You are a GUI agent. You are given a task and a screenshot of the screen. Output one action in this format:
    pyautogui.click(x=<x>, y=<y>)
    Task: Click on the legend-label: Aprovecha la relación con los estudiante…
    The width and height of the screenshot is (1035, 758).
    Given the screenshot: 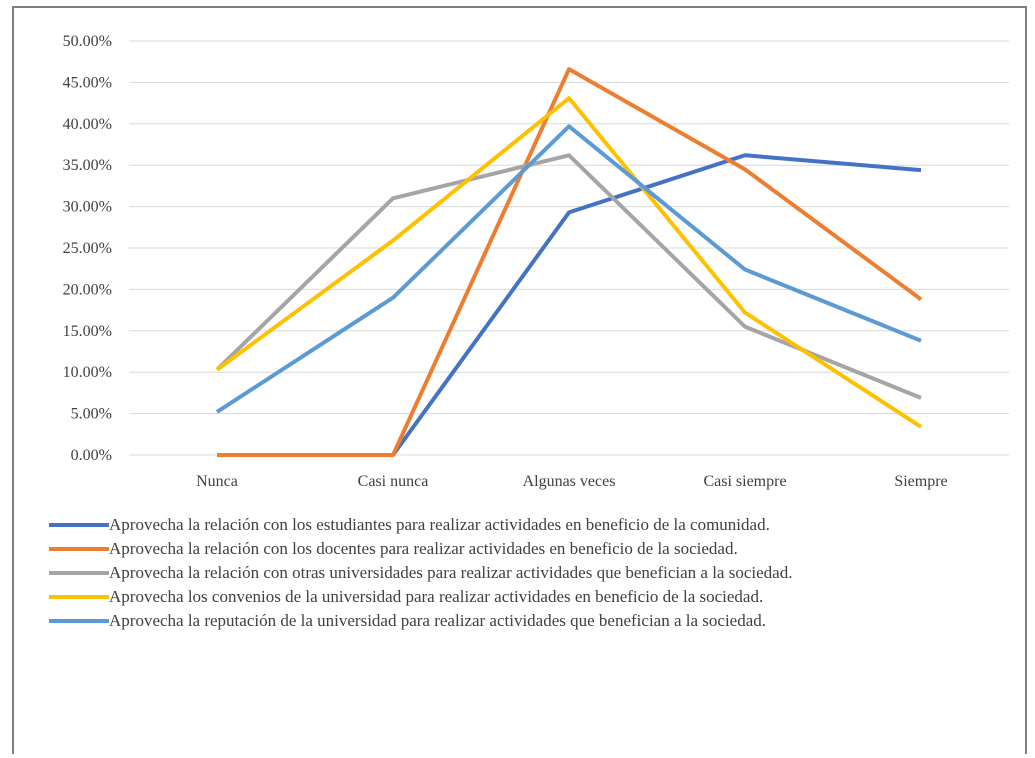 What is the action you would take?
    pyautogui.click(x=439, y=524)
    